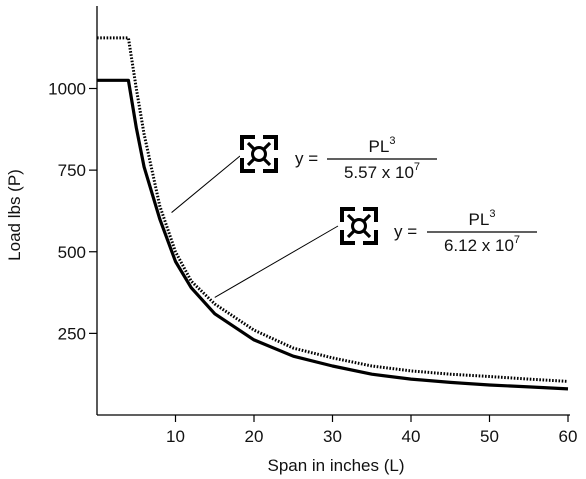 The image size is (586, 479). I want to click on x-tick-label: 60, so click(568, 436).